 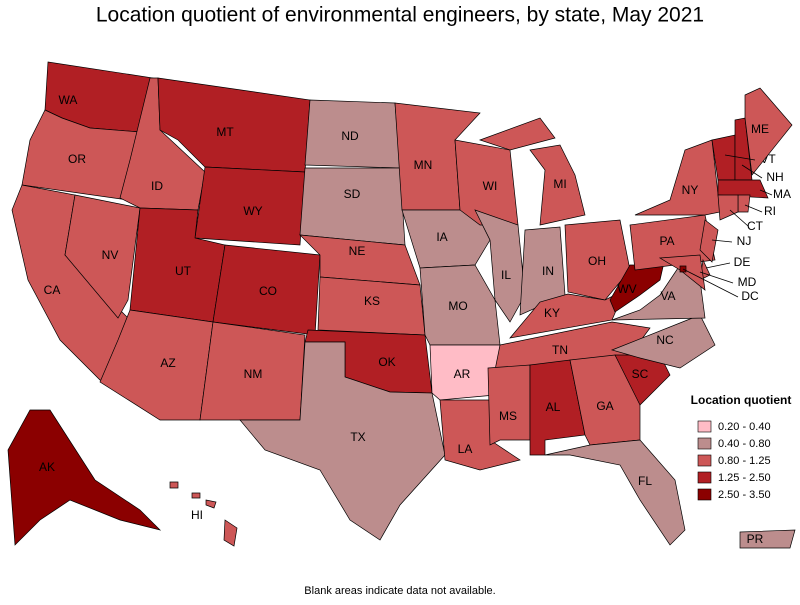 What do you see at coordinates (386, 362) in the screenshot?
I see `state-label: OK` at bounding box center [386, 362].